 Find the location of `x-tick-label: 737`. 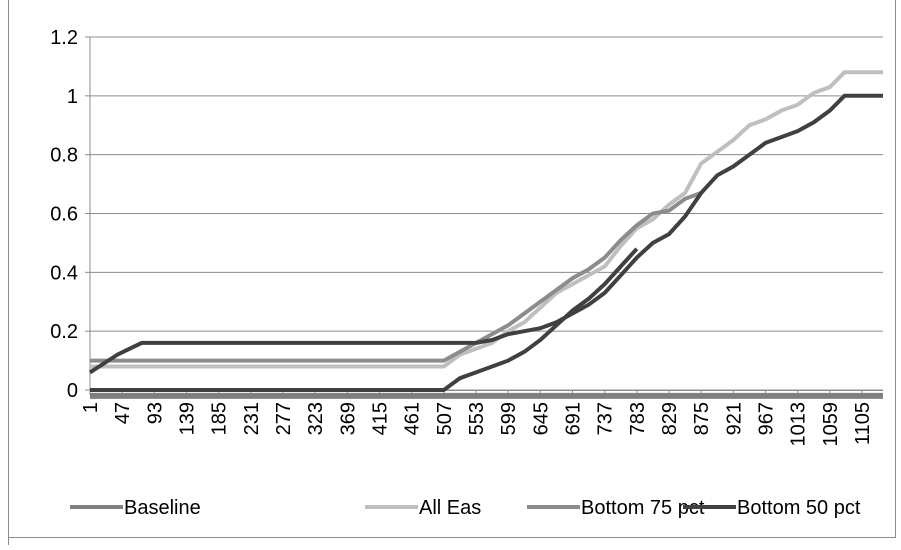

x-tick-label: 737 is located at coordinates (606, 418).